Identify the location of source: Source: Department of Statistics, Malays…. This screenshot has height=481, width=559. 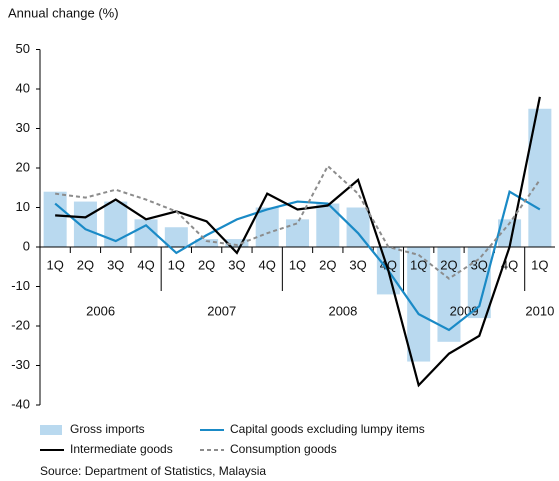
(153, 471).